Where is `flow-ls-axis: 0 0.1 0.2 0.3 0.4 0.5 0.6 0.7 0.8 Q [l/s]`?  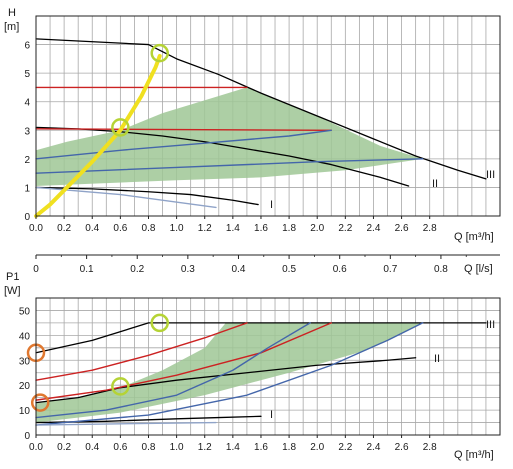 flow-ls-axis: 0 0.1 0.2 0.3 0.4 0.5 0.6 0.7 0.8 Q [l/s] is located at coordinates (266, 264).